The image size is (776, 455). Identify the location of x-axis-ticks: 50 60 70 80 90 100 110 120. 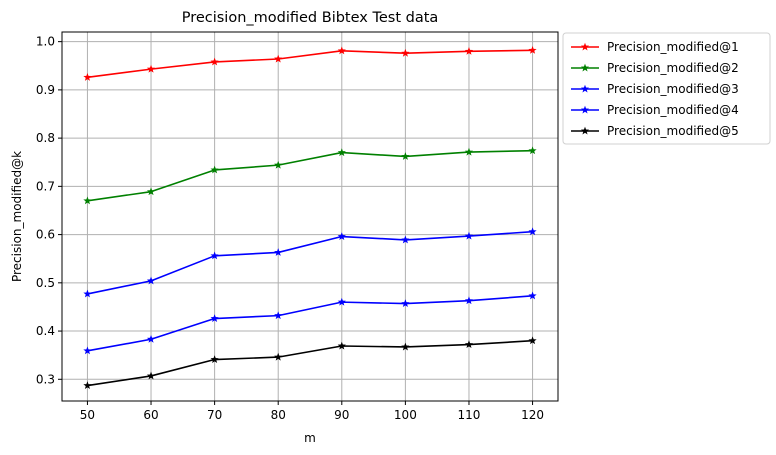
(312, 411).